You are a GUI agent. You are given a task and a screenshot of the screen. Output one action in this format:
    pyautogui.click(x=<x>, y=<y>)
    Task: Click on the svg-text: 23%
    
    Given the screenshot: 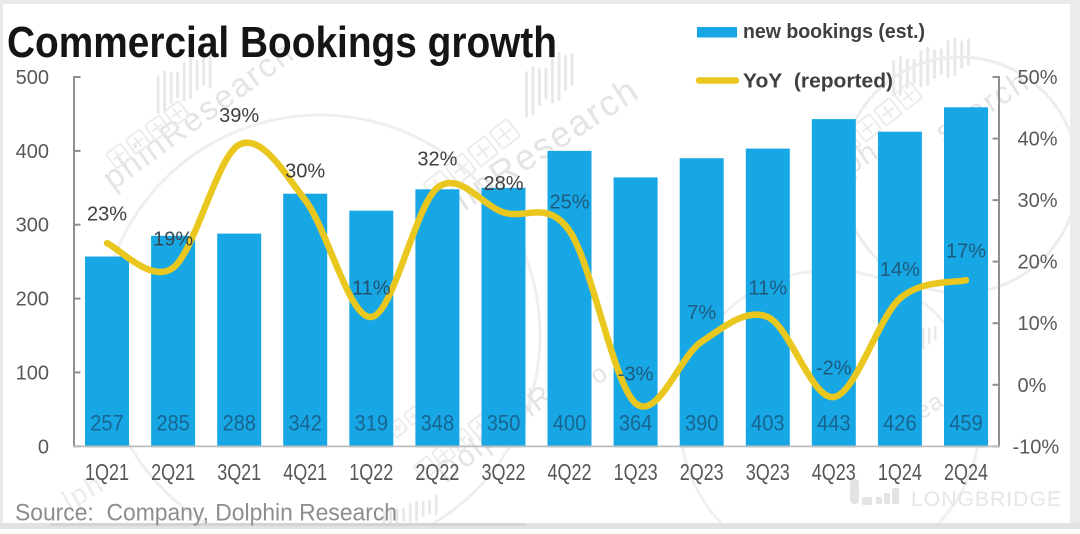 What is the action you would take?
    pyautogui.click(x=107, y=215)
    